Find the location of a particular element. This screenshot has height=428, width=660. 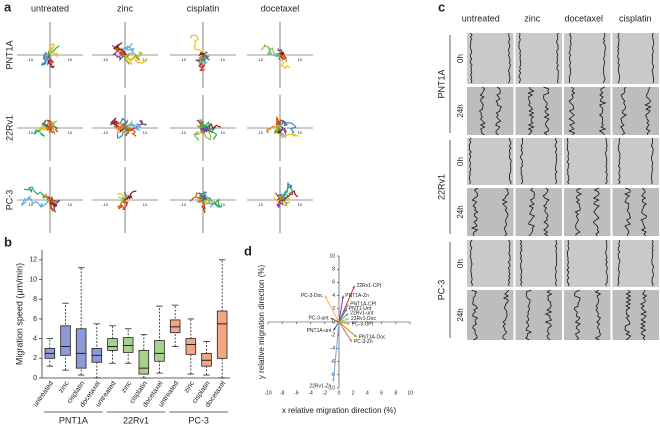

y-tick-label: -4 is located at coordinates (333, 349).